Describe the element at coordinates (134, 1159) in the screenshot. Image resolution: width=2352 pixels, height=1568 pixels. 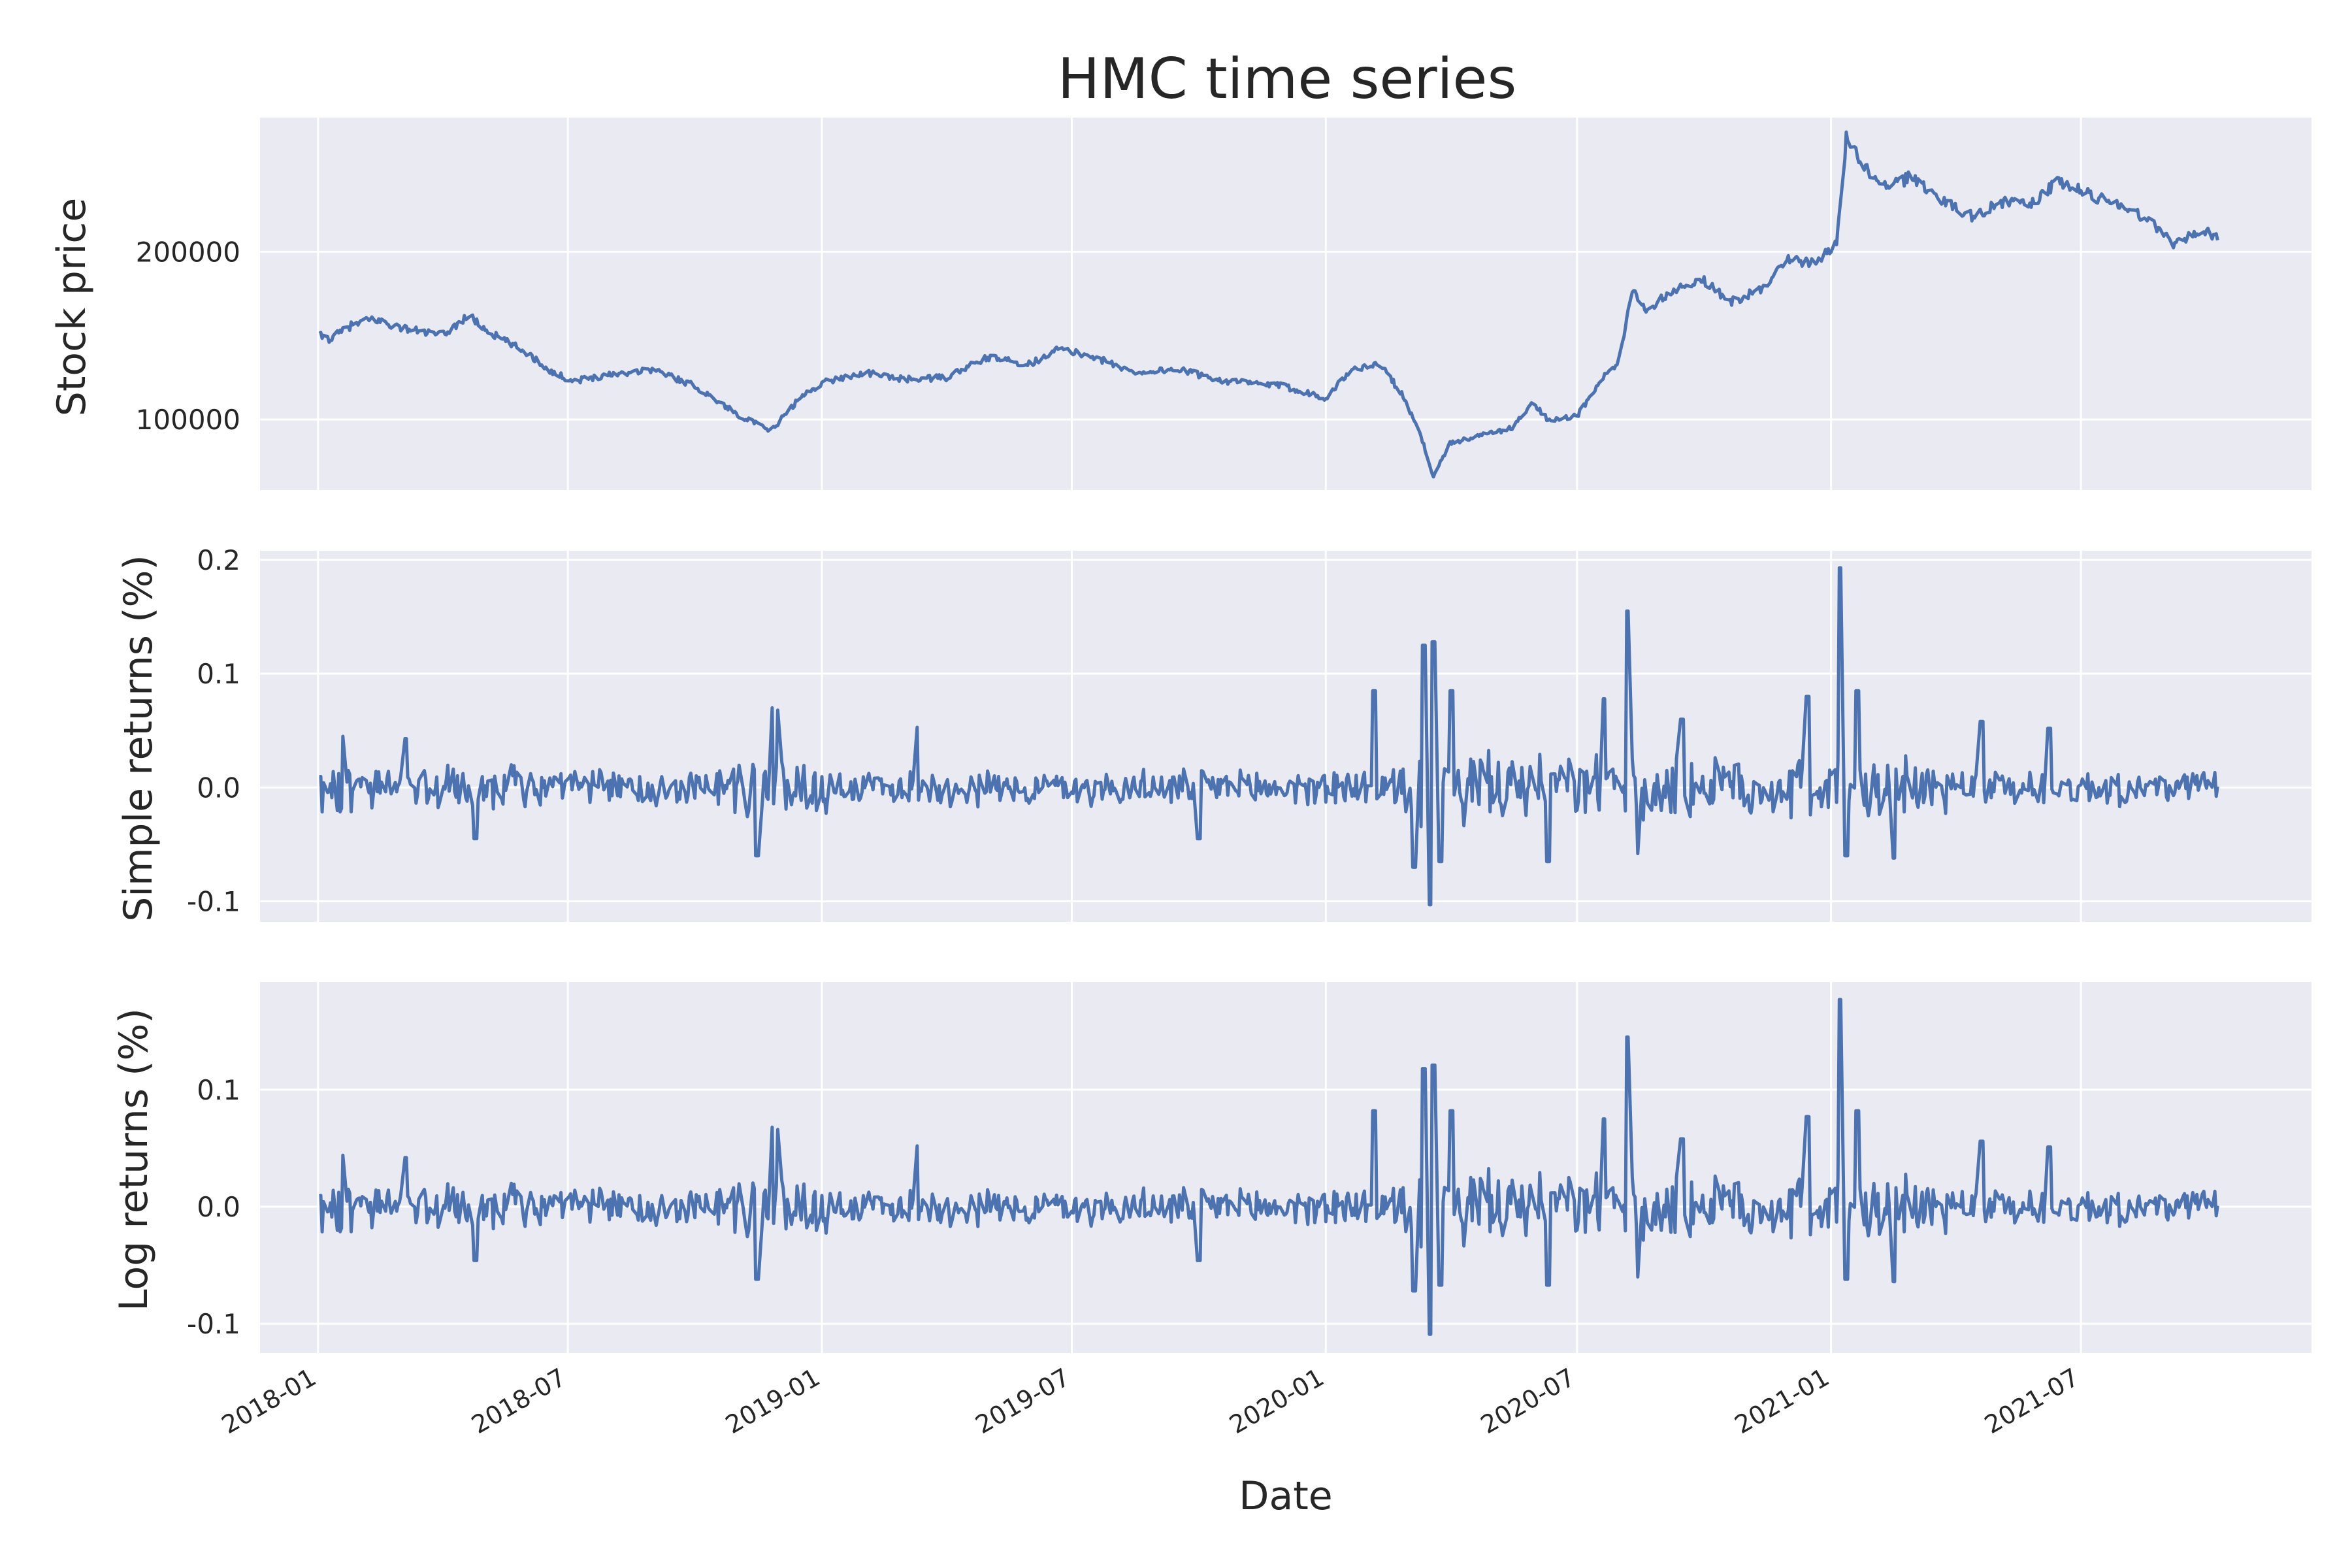
I see `y-axis-label: Log returns (%)` at that location.